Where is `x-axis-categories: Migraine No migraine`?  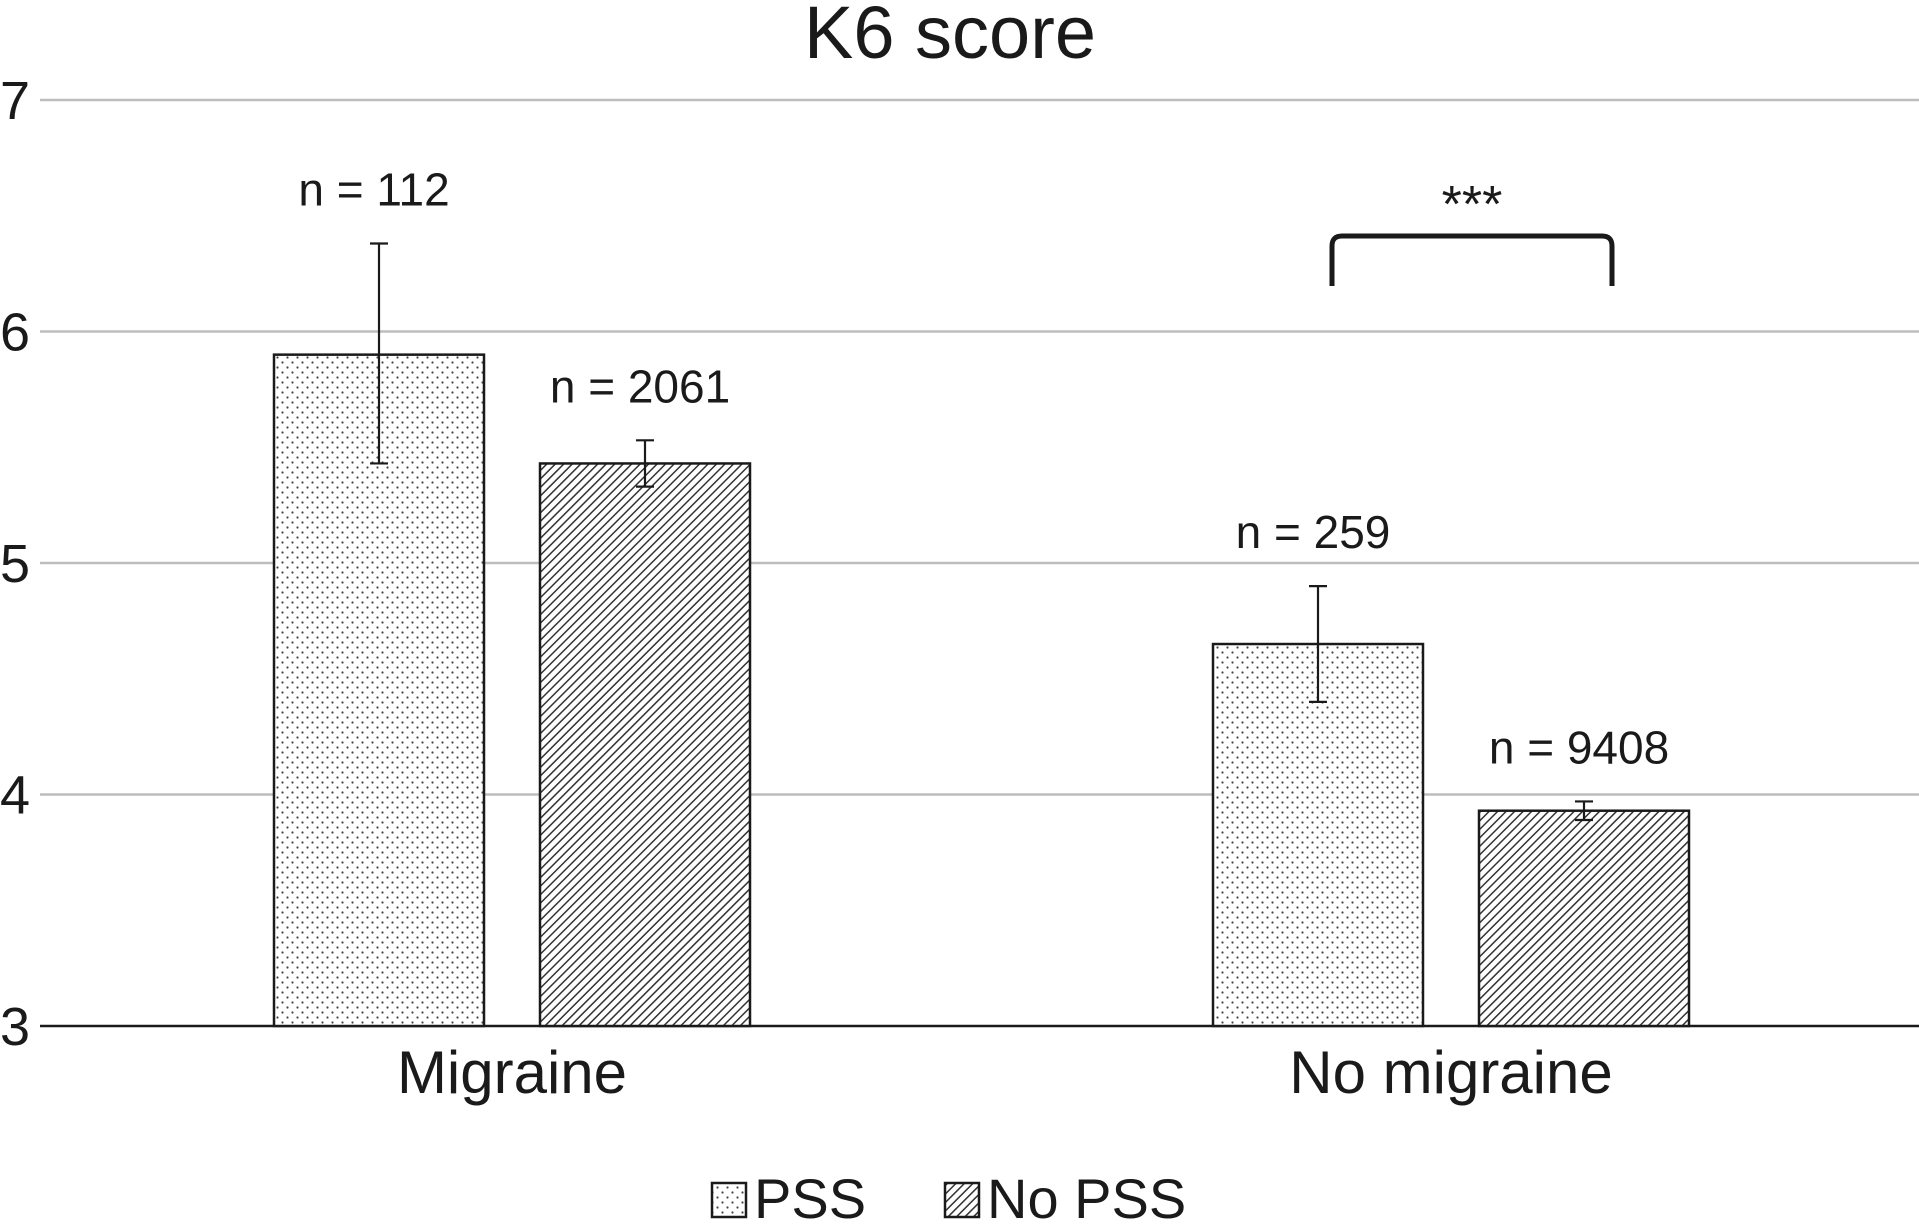 x-axis-categories: Migraine No migraine is located at coordinates (1005, 1072).